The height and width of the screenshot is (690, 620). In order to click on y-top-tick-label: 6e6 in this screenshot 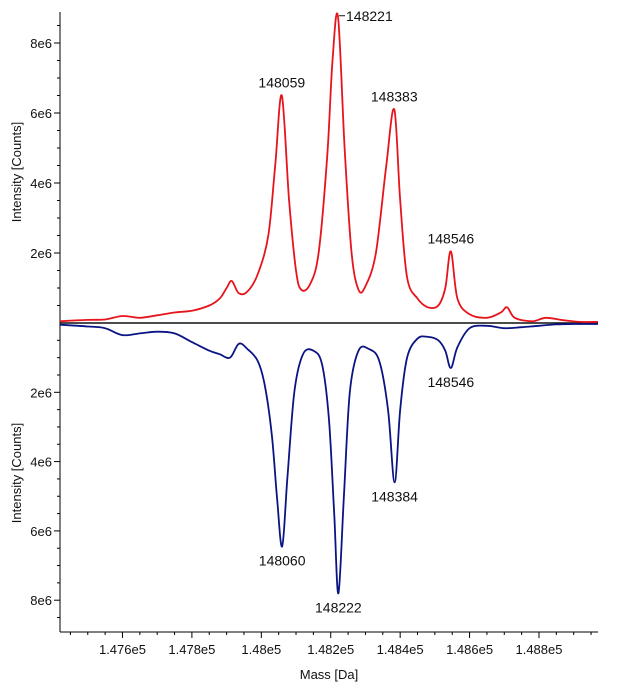, I will do `click(41, 113)`.